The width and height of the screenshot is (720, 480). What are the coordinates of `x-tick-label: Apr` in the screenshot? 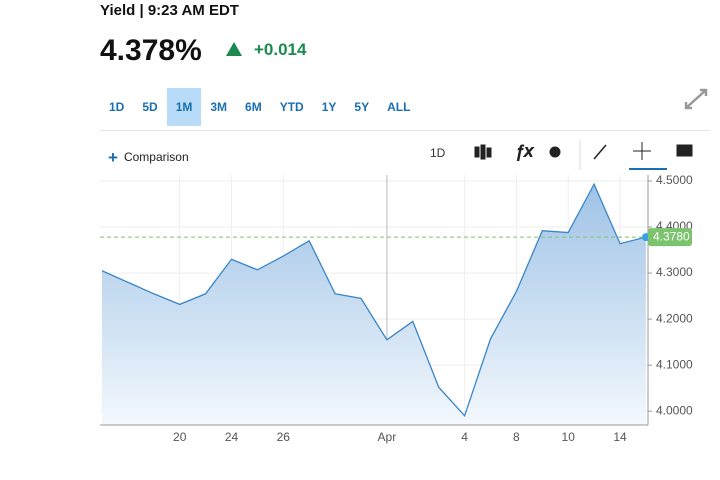 It's located at (387, 437).